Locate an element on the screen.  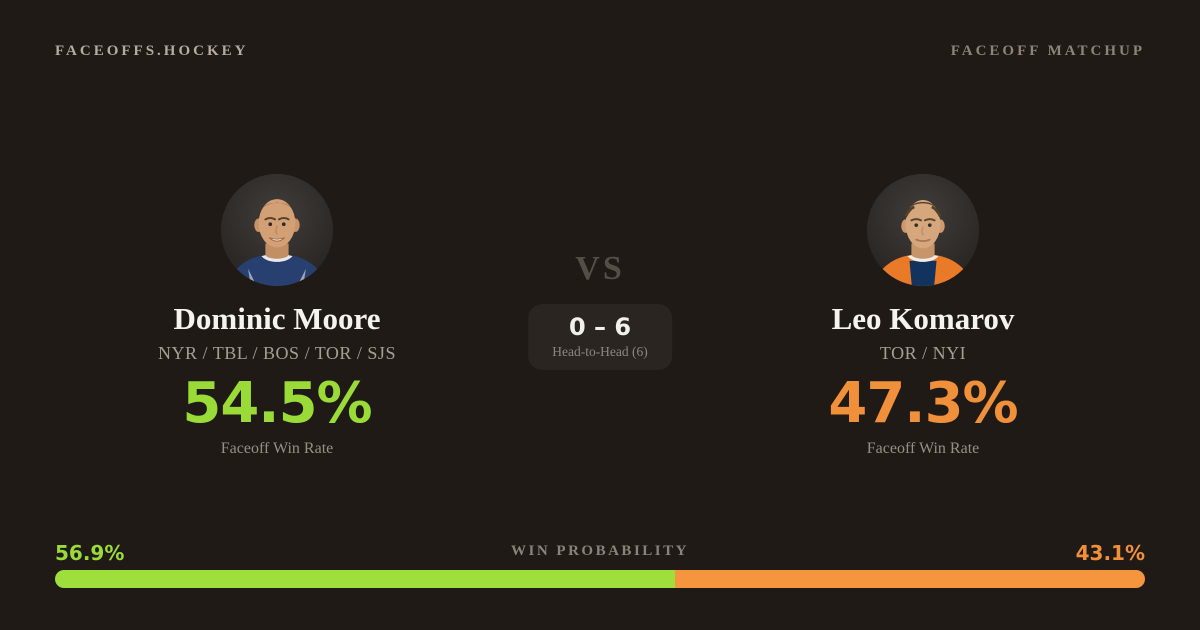
card-type-label: FACEOFF MATCHUP is located at coordinates (1047, 51).